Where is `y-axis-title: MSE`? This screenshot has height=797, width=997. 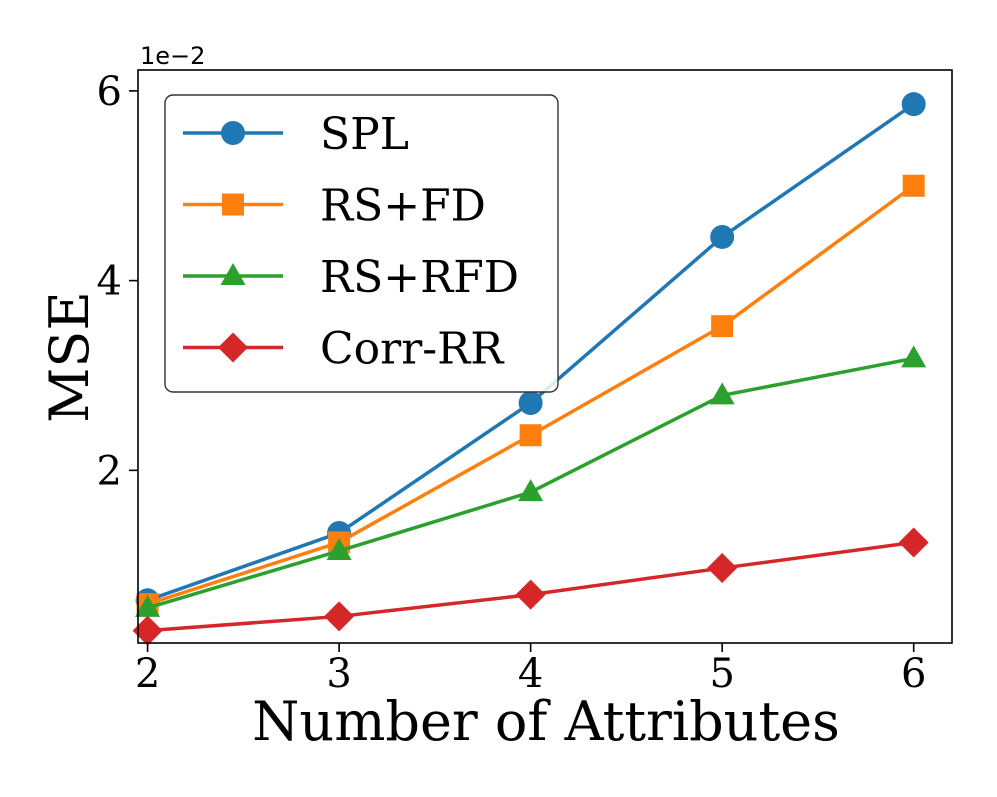 y-axis-title: MSE is located at coordinates (69, 357).